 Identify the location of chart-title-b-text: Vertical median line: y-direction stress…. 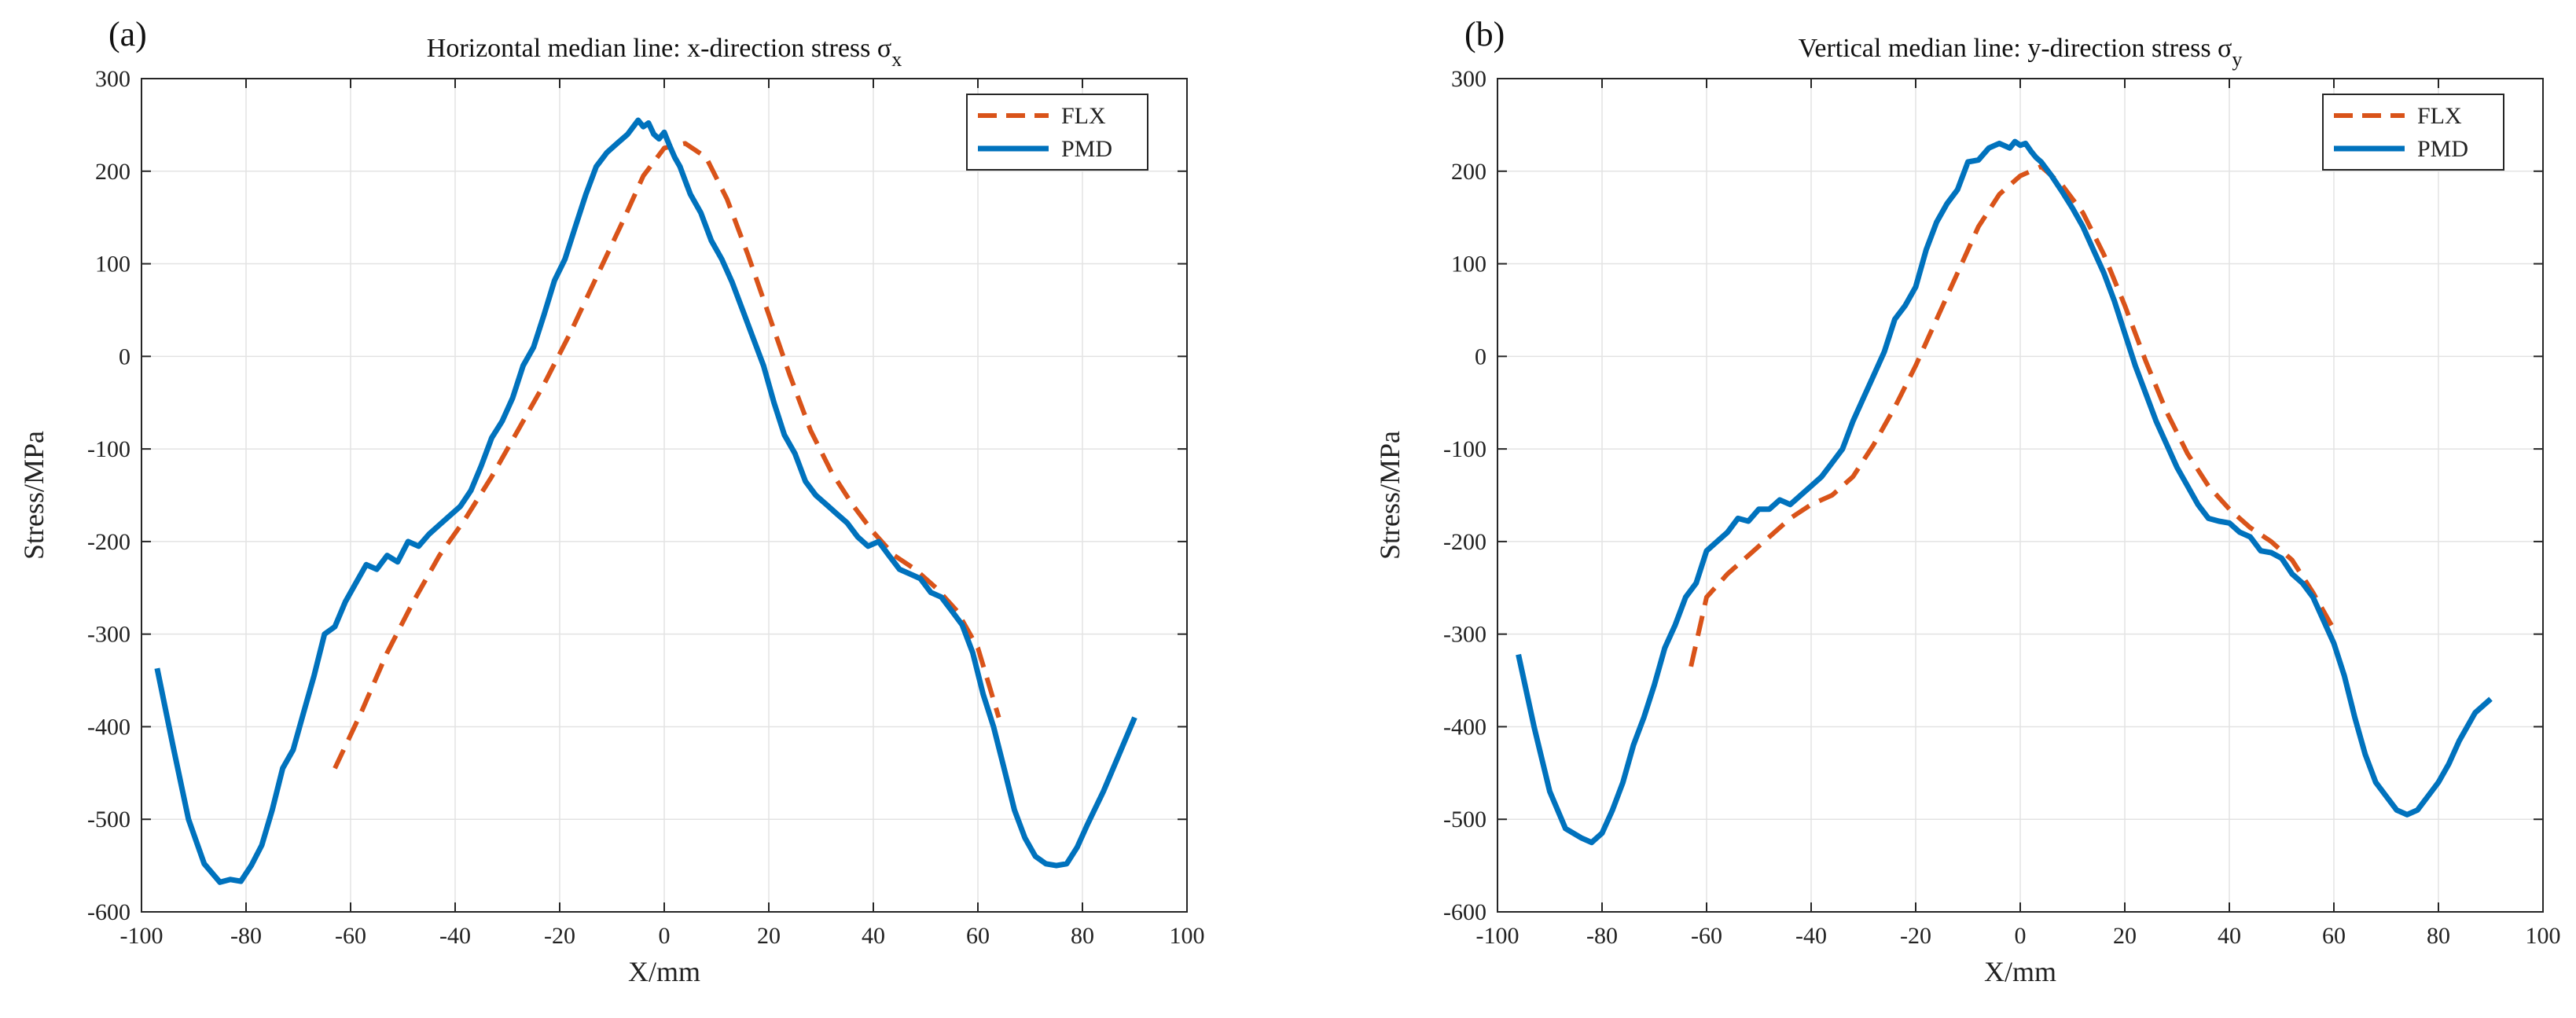
(2015, 48).